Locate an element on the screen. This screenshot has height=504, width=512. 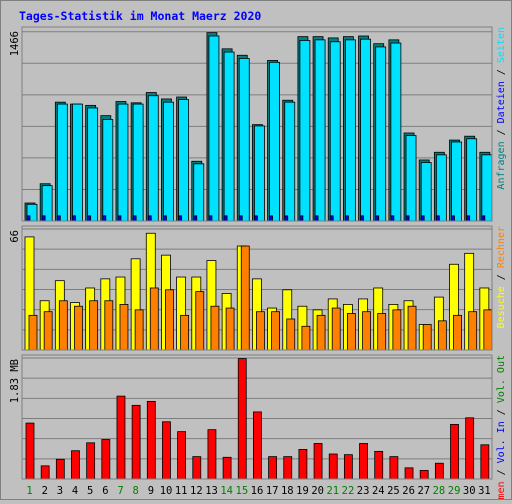
legend-entry: Vol. In is located at coordinates (501, 442).